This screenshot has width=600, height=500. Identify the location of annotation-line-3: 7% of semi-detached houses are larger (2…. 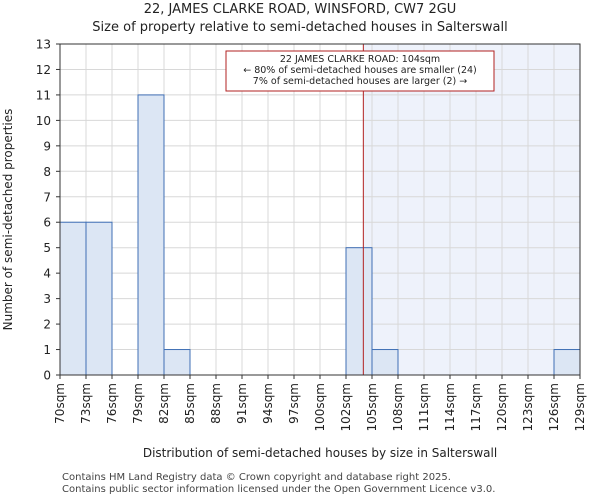
(360, 81).